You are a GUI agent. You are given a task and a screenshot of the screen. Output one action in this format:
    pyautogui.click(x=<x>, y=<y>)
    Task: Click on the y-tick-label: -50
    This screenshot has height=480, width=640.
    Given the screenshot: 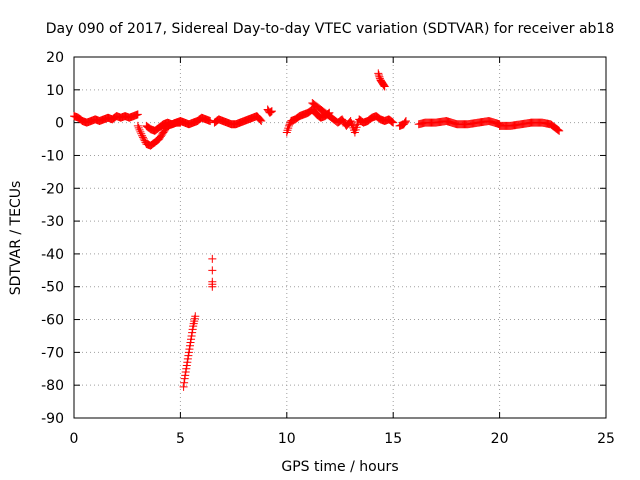 What is the action you would take?
    pyautogui.click(x=52, y=288)
    